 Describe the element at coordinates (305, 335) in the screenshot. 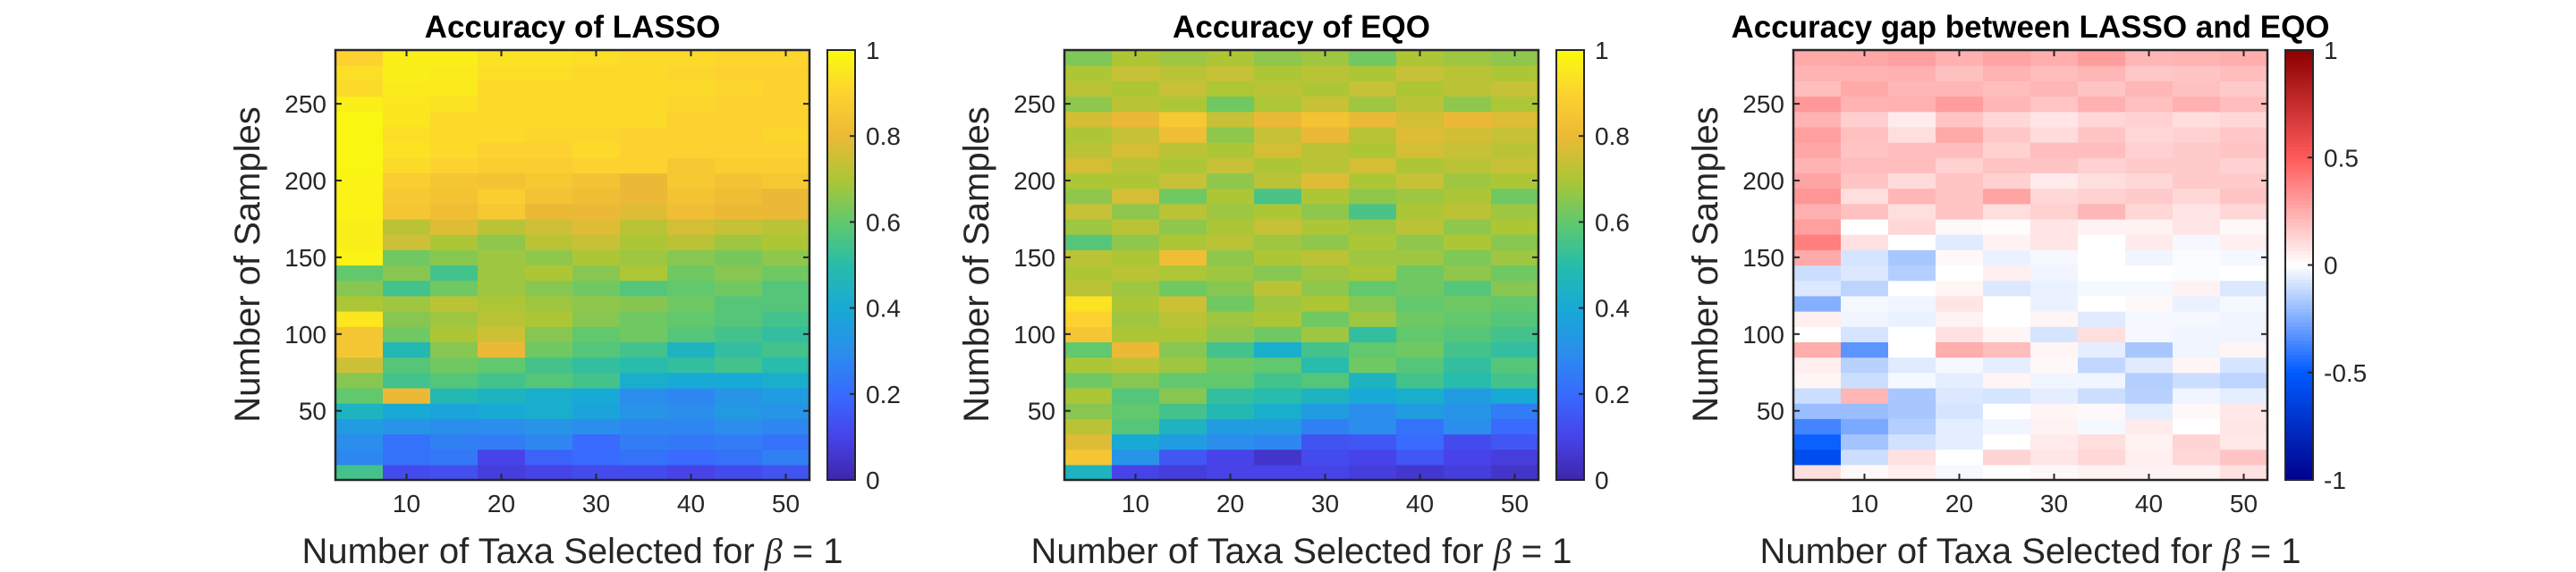

I see `y-tick-label: 100` at that location.